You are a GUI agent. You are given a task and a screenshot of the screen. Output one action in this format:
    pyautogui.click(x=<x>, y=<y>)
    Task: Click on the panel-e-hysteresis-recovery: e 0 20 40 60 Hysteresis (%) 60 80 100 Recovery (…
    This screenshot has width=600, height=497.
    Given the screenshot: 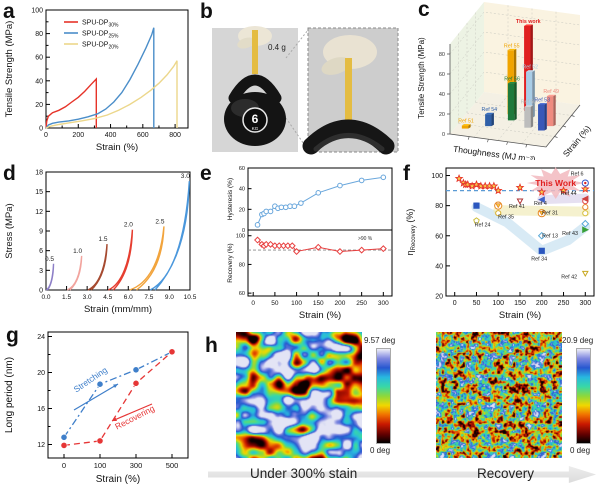 What is the action you would take?
    pyautogui.click(x=299, y=240)
    